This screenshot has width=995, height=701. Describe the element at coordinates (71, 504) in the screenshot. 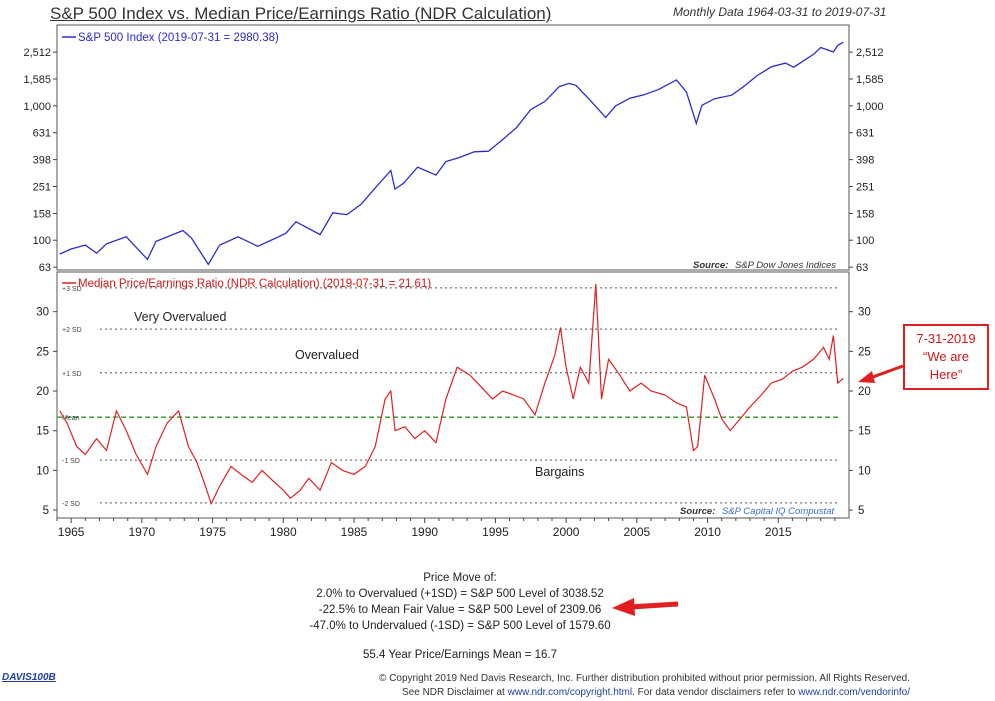

I see `sd-line-label: -2 SD` at that location.